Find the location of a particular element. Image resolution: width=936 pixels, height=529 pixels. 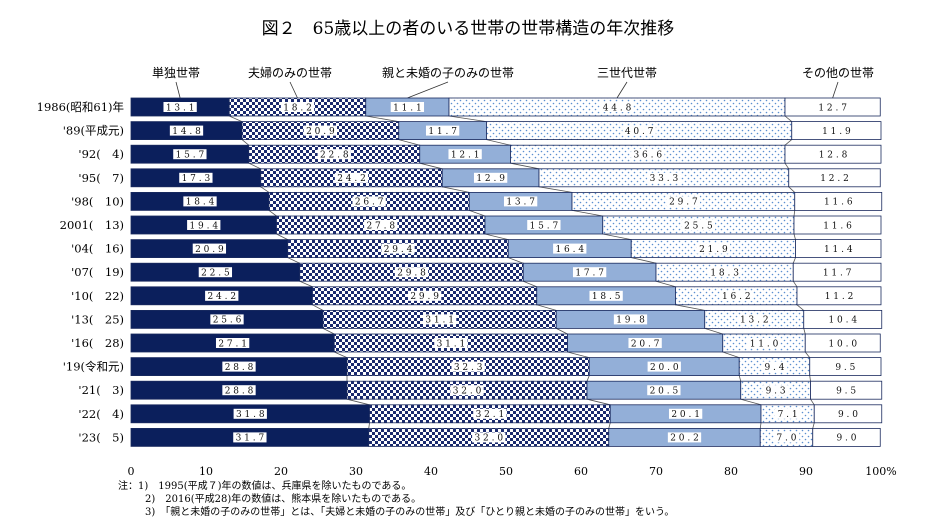

data-label: 7 . 1 is located at coordinates (788, 415).